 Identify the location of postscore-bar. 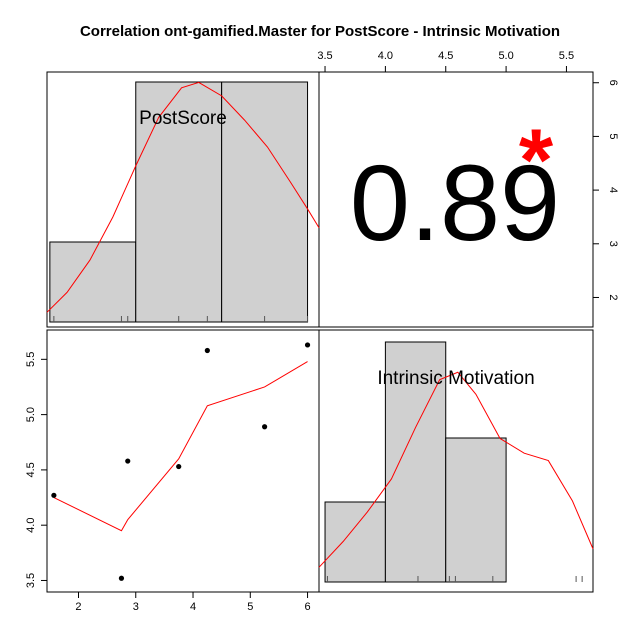
(265, 202).